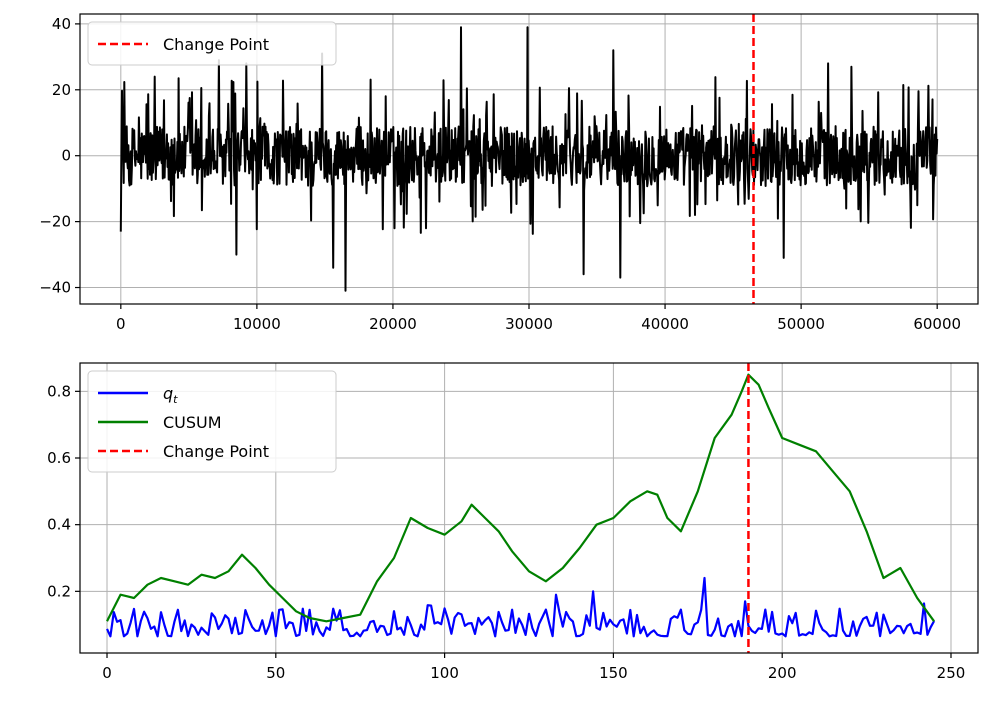  What do you see at coordinates (937, 324) in the screenshot?
I see `x-tick-label: 60000` at bounding box center [937, 324].